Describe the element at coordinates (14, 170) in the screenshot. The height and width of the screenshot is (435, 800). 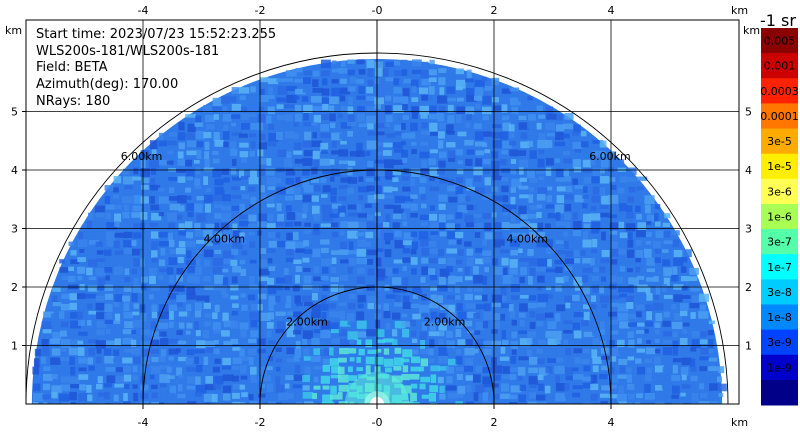
I see `y-tick-label-left: 4` at that location.